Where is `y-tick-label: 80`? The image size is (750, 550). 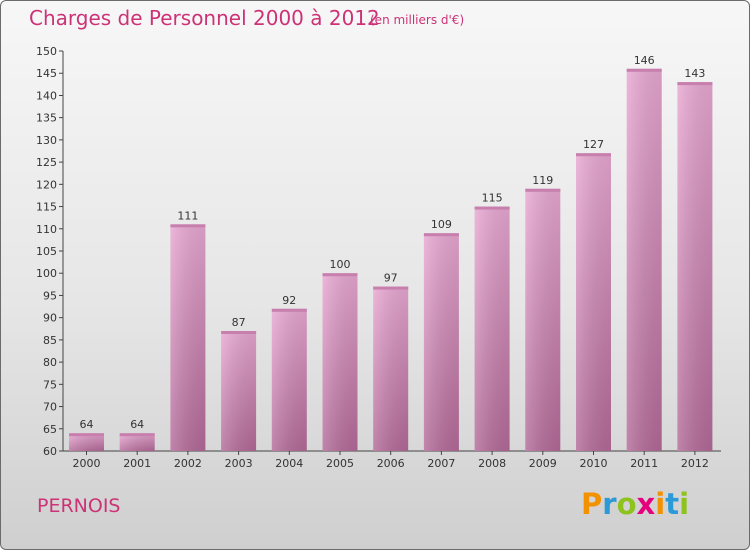
y-tick-label: 80 is located at coordinates (50, 362).